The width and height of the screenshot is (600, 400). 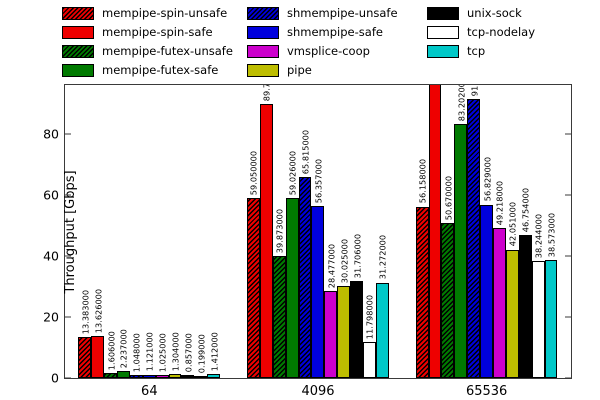 What do you see at coordinates (51, 195) in the screenshot?
I see `y-tick-label: 60` at bounding box center [51, 195].